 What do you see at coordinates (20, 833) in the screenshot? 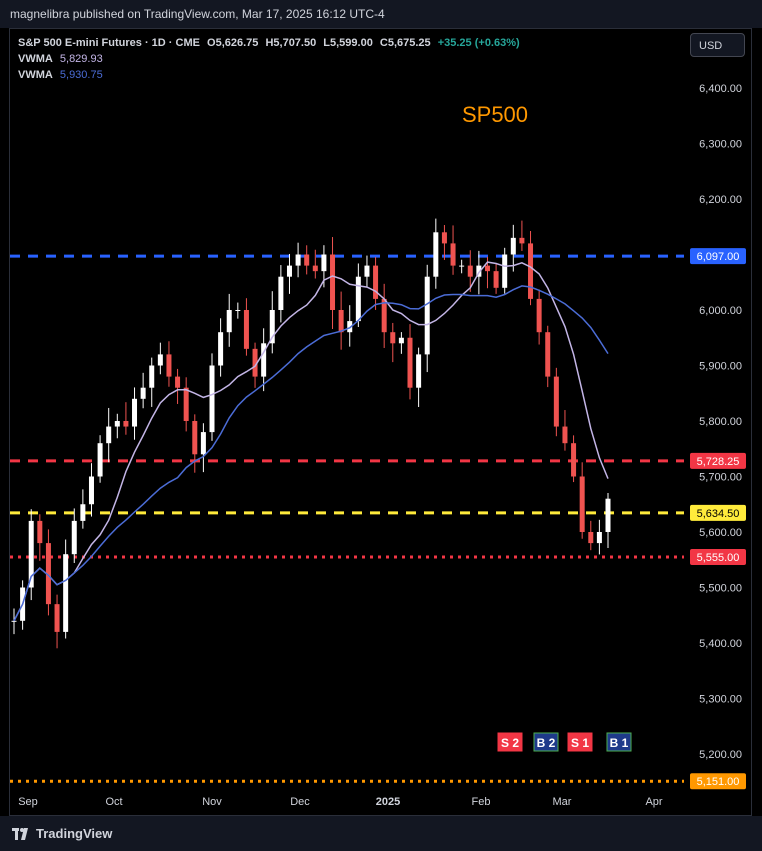
I see `tradingview-icon` at bounding box center [20, 833].